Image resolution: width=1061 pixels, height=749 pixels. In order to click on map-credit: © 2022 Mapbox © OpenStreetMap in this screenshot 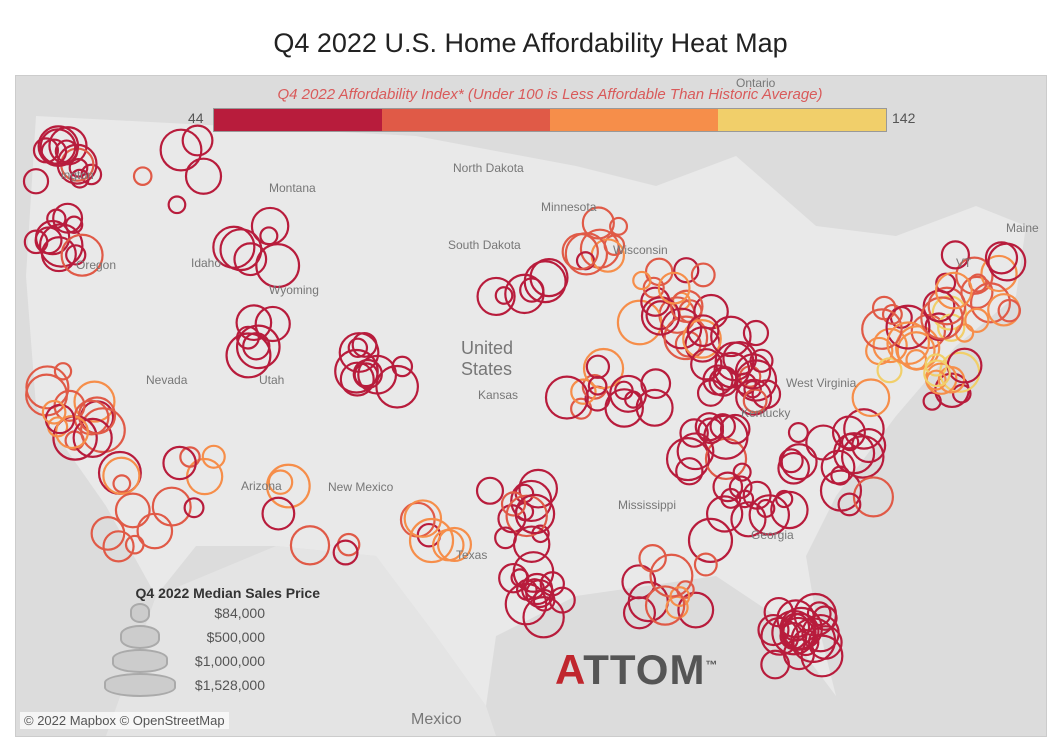, I will do `click(124, 720)`.